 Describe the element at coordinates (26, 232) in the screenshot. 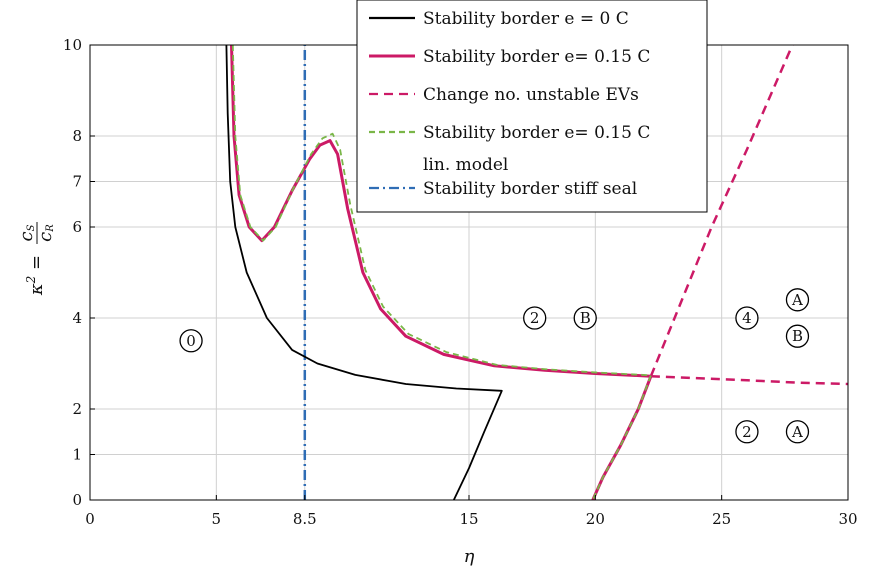

I see `svg-text: cS` at that location.